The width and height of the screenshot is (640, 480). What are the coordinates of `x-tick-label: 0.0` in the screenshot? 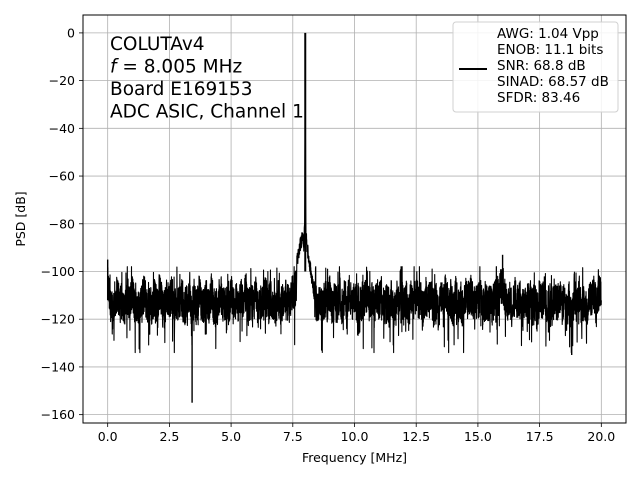 It's located at (108, 436).